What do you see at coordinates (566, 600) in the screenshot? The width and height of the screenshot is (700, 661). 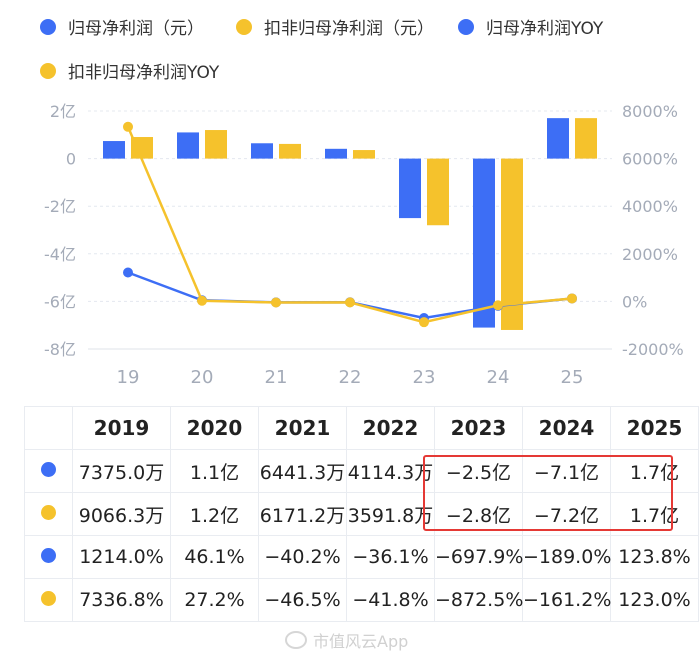 I see `table-cell: −161.2%` at bounding box center [566, 600].